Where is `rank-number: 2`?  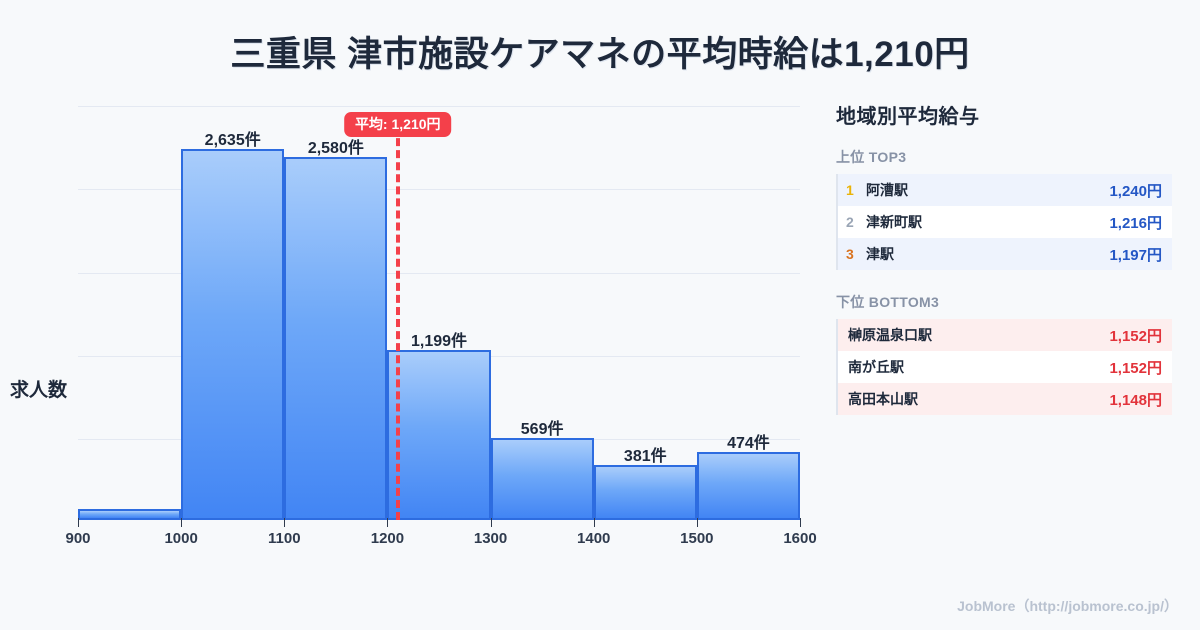 rank-number: 2 is located at coordinates (850, 222).